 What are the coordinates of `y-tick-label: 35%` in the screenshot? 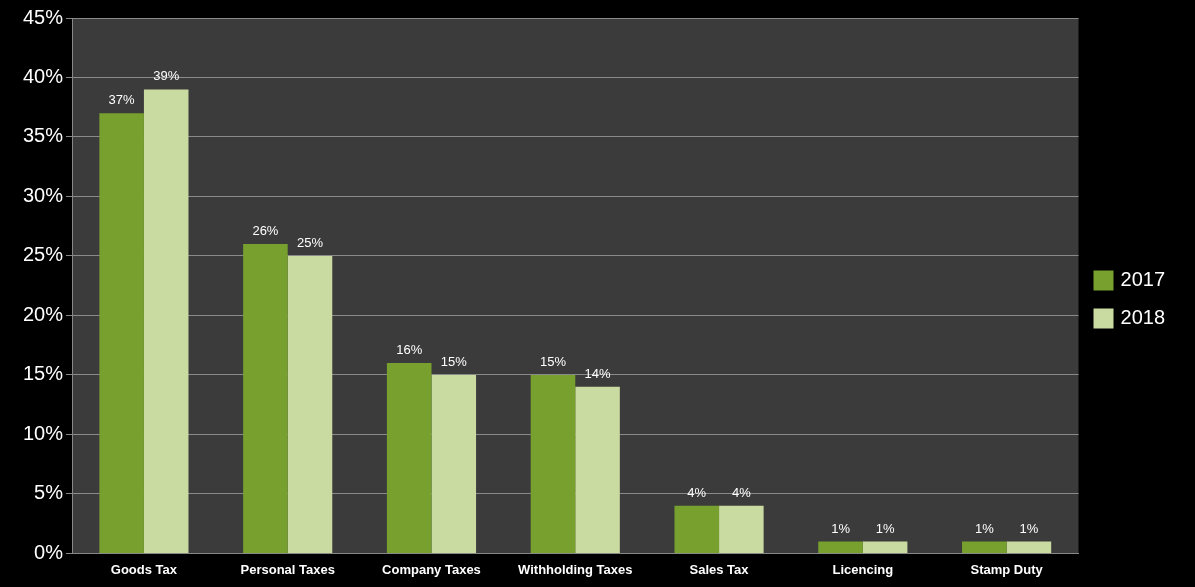 It's located at (43, 135).